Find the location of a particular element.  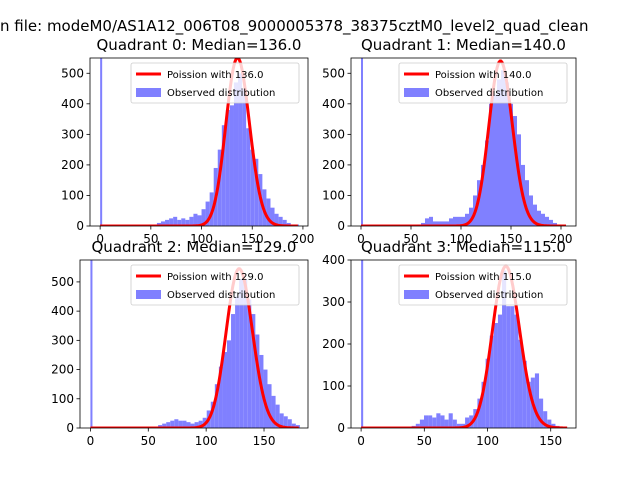

quadrant-2-ytick-label: 0 is located at coordinates (70, 428).